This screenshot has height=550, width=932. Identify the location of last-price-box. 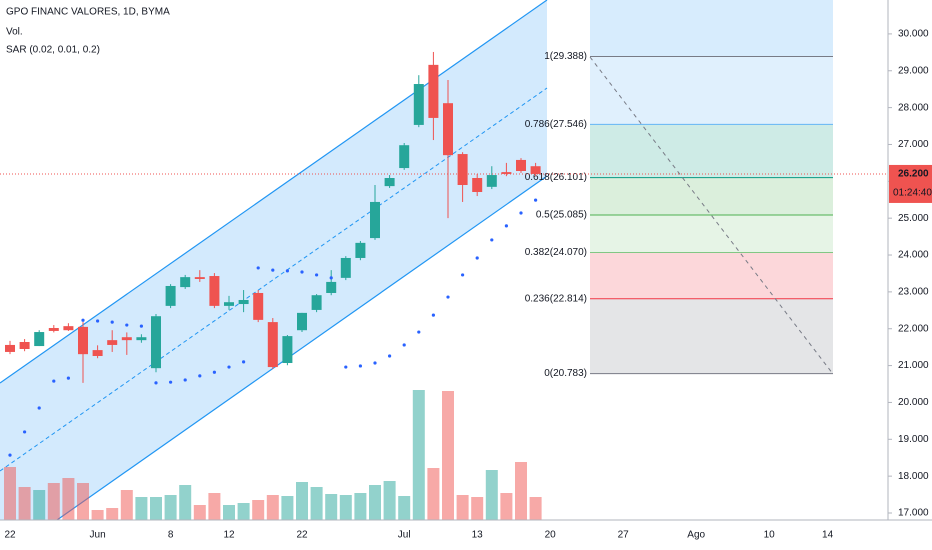
(910, 183).